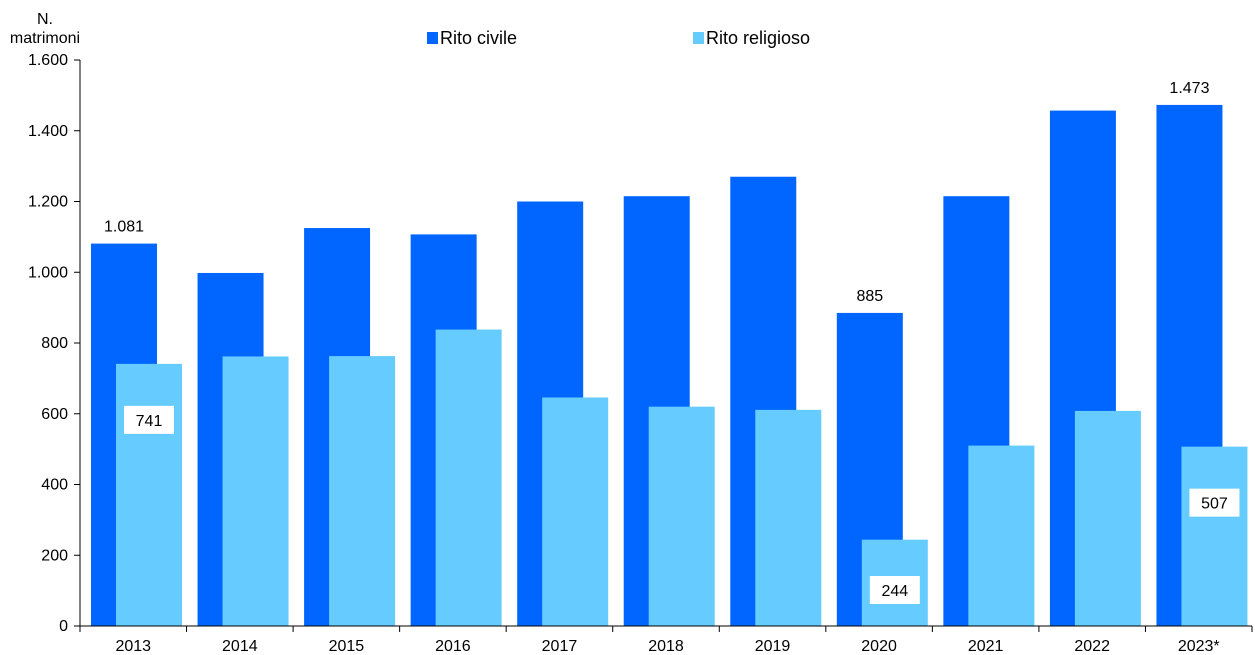  Describe the element at coordinates (133, 646) in the screenshot. I see `x-tick-label: 2013` at that location.